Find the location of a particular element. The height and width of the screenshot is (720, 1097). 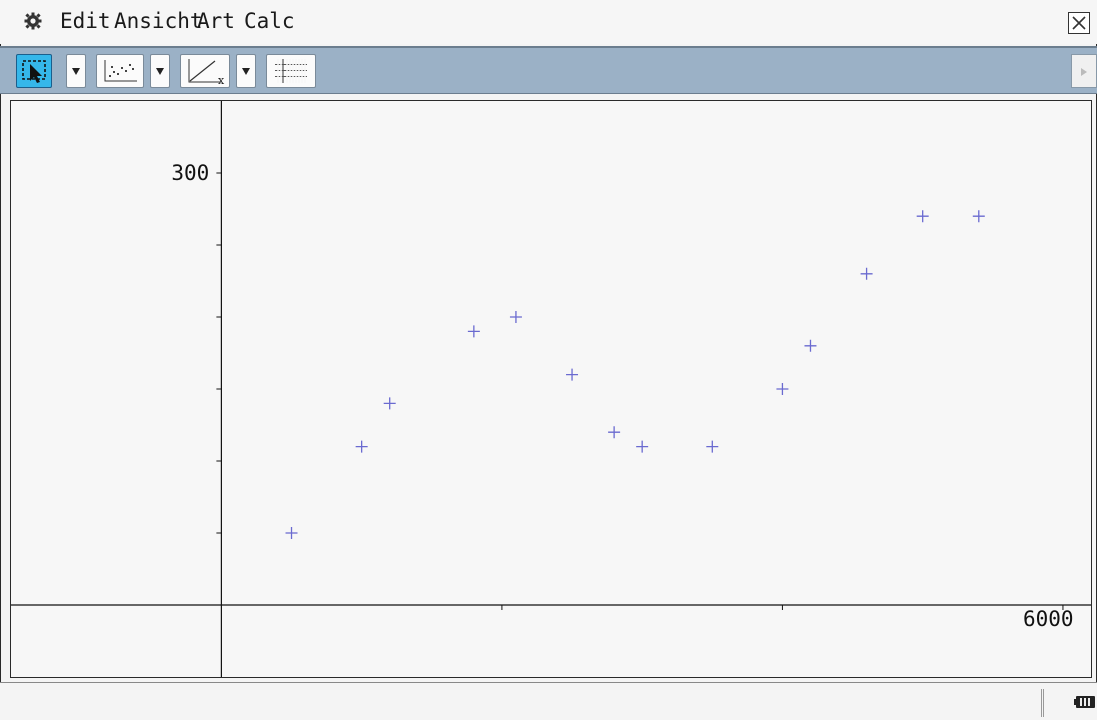

menu-bar: Edit Ansicht Art Calc is located at coordinates (548, 22).